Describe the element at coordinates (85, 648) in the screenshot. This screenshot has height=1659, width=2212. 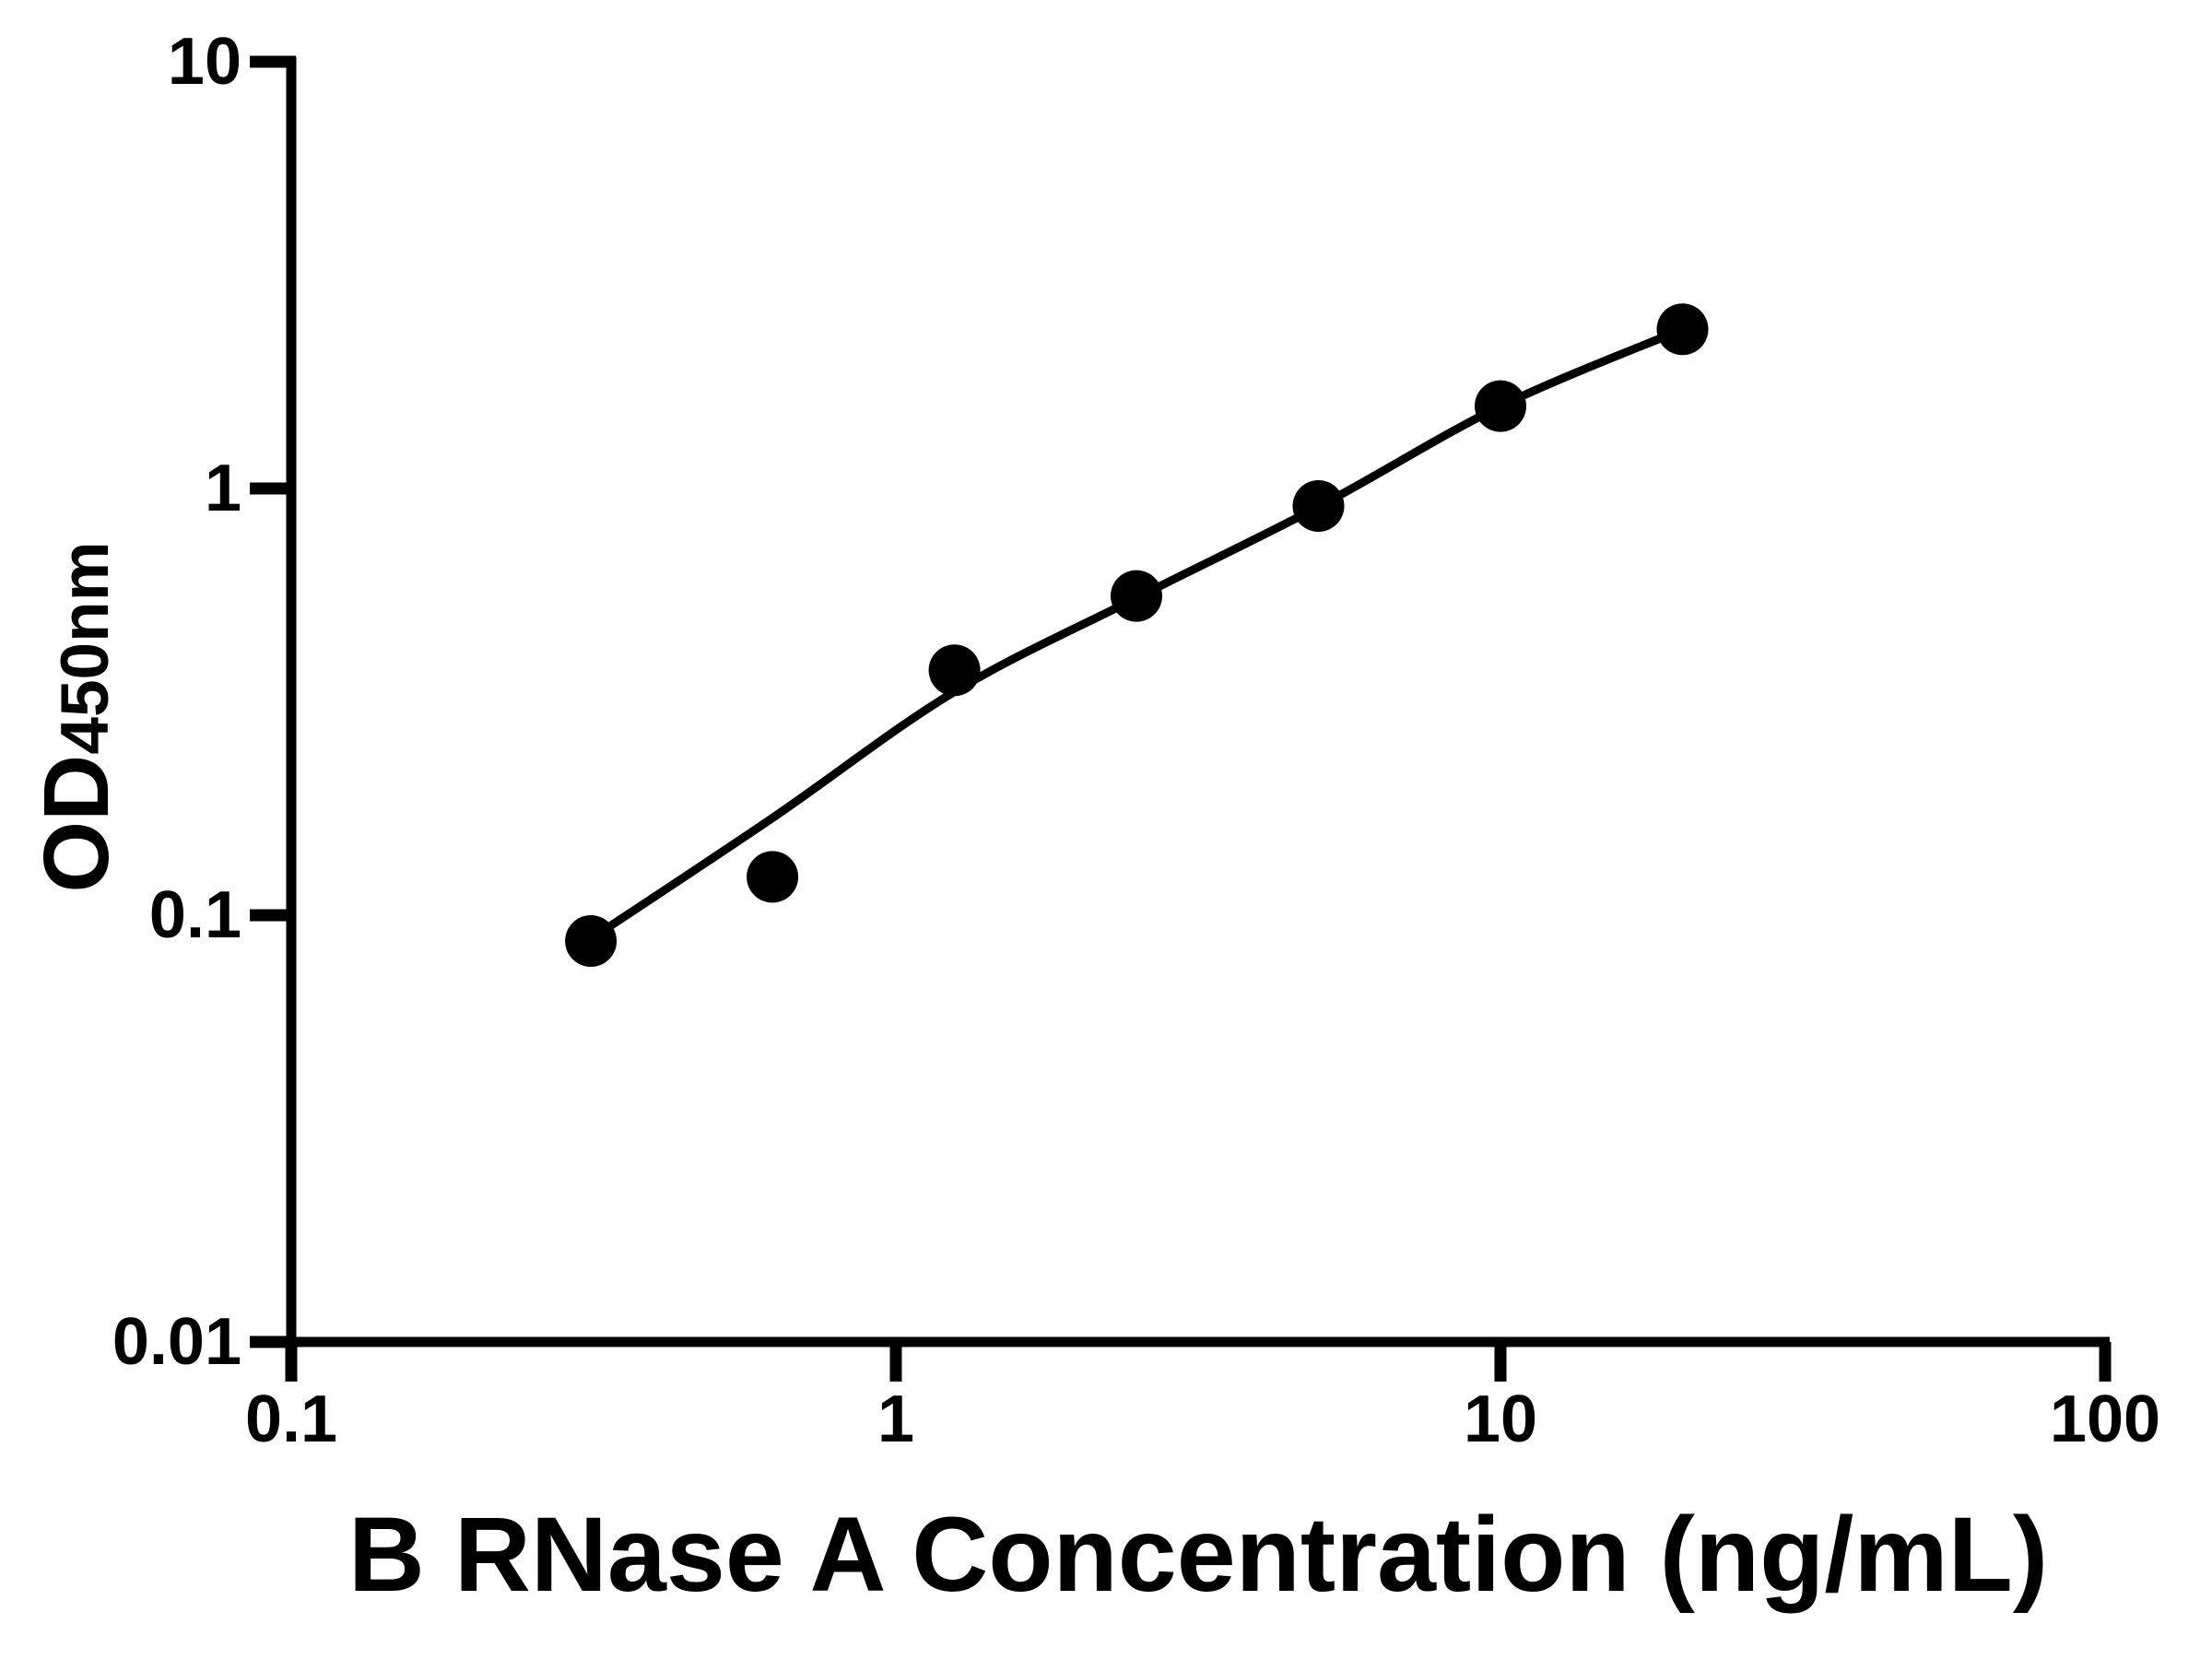
I see `y-axis-title-subscript: 450nm` at that location.